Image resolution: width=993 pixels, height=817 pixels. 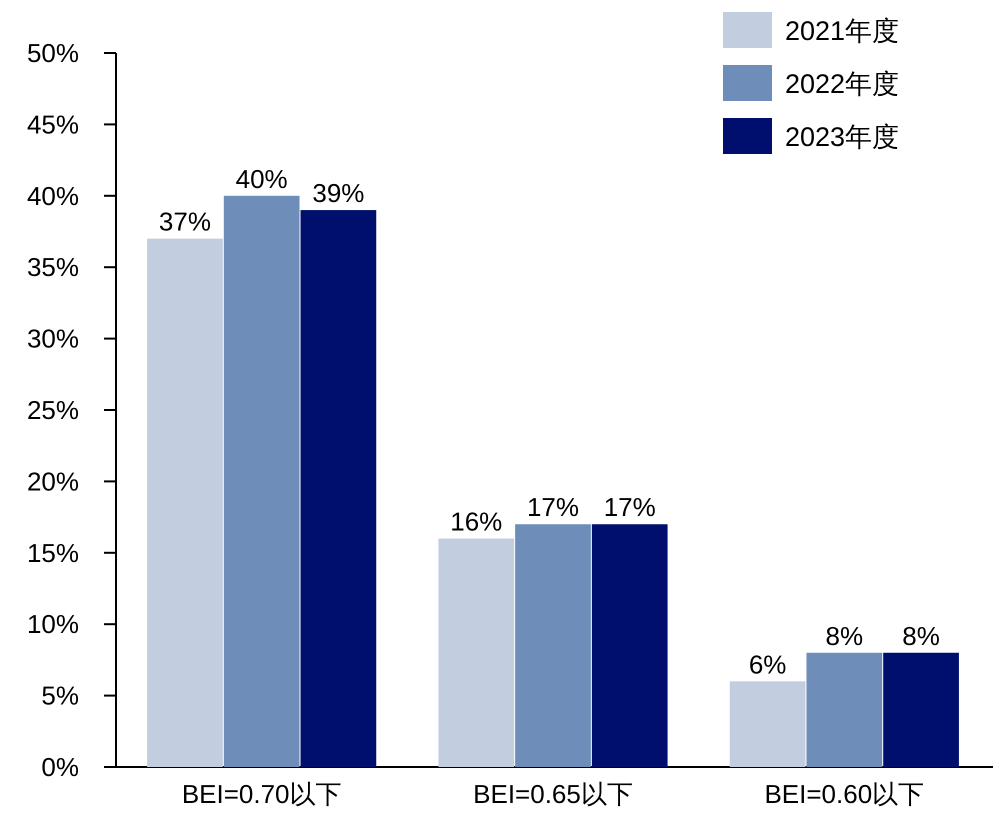 What do you see at coordinates (52, 624) in the screenshot?
I see `ytick-label: 10%` at bounding box center [52, 624].